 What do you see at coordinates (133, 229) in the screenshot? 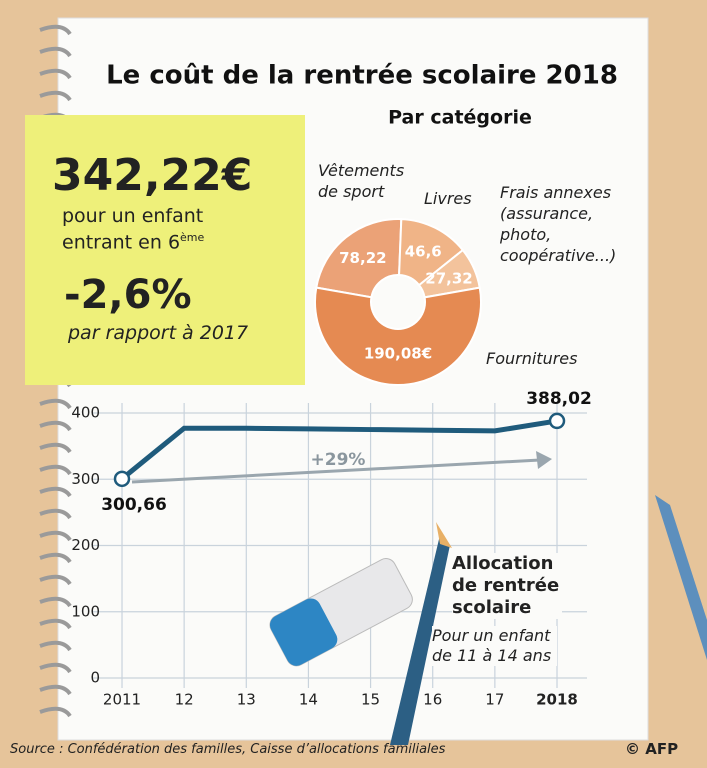
I see `amount-text: pour un enfant entrant en 6` at bounding box center [133, 229].